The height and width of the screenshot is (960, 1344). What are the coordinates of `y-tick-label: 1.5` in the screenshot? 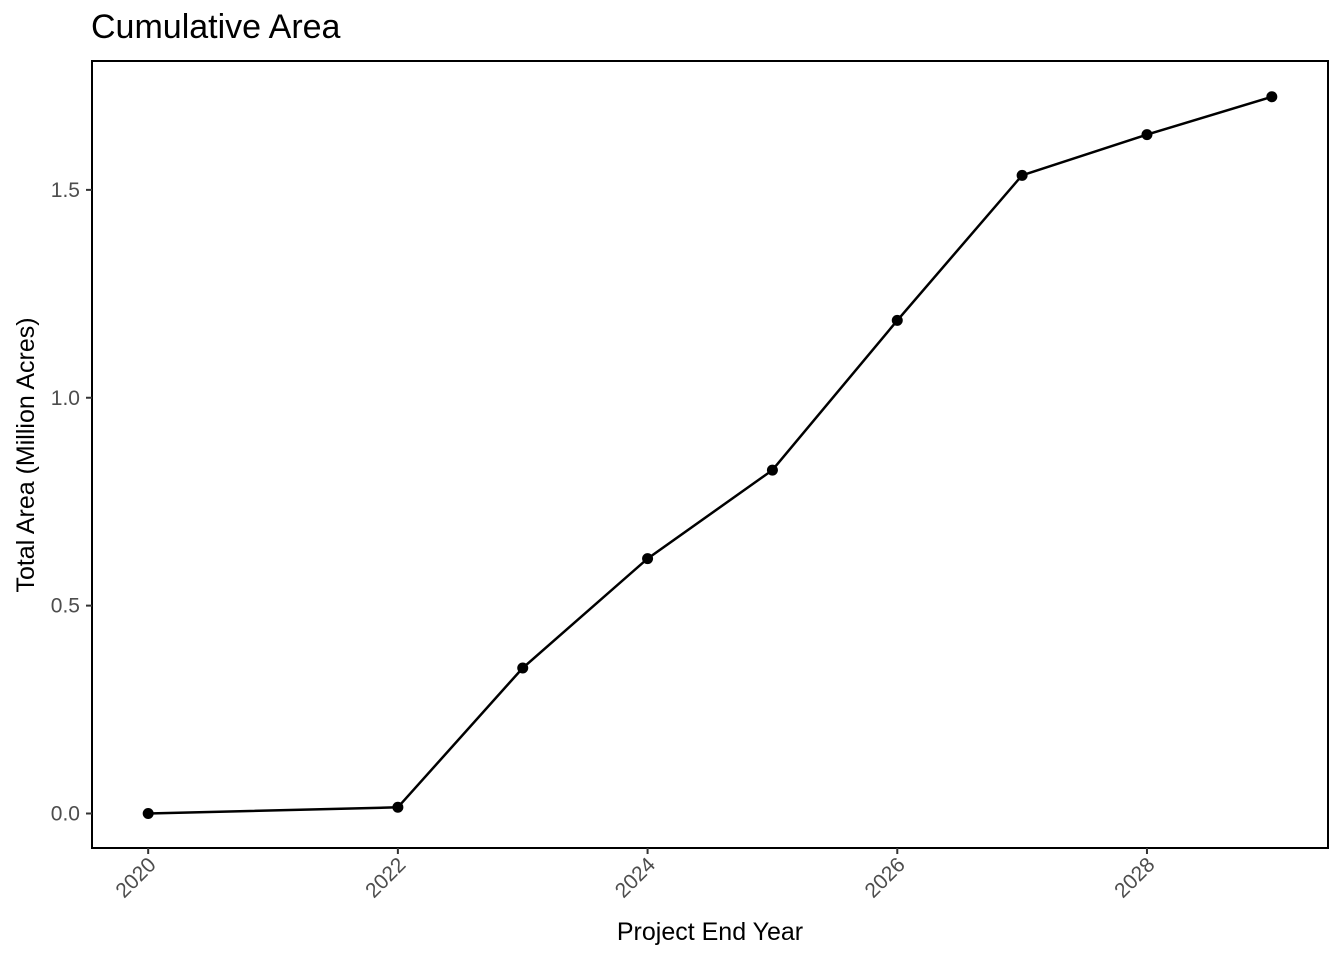 It's located at (65, 190).